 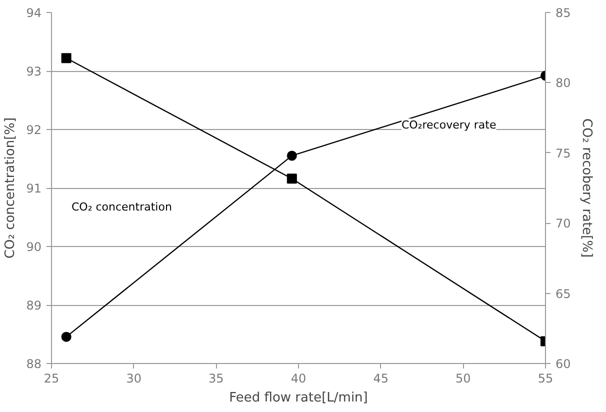 What do you see at coordinates (298, 398) in the screenshot?
I see `x-axis-title: Feed flow rate[L/min]` at bounding box center [298, 398].